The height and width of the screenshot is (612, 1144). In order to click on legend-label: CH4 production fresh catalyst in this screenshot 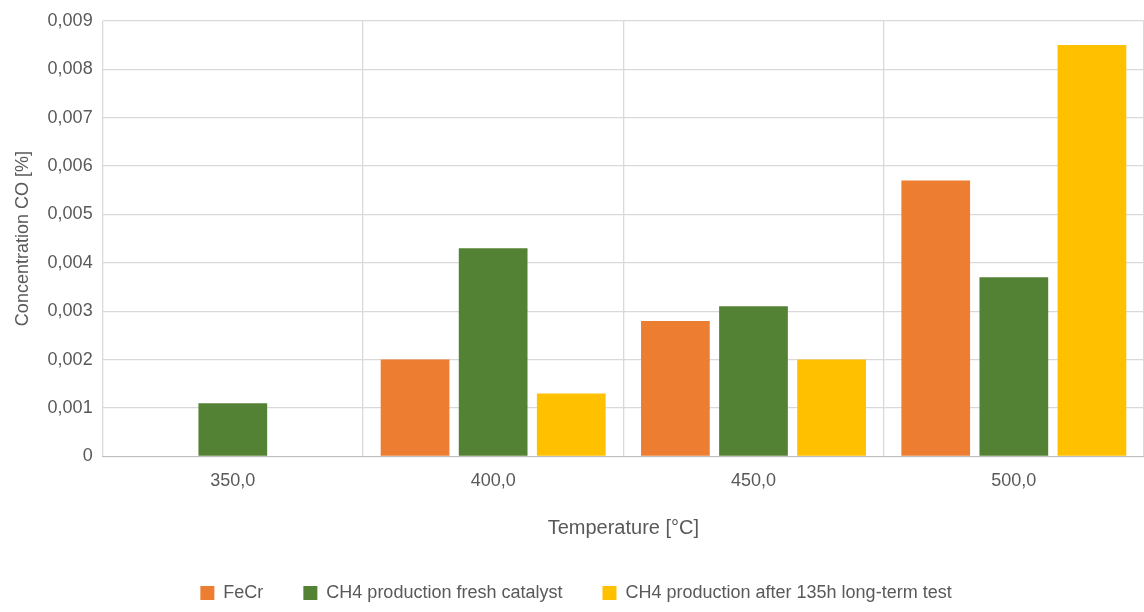, I will do `click(444, 591)`.